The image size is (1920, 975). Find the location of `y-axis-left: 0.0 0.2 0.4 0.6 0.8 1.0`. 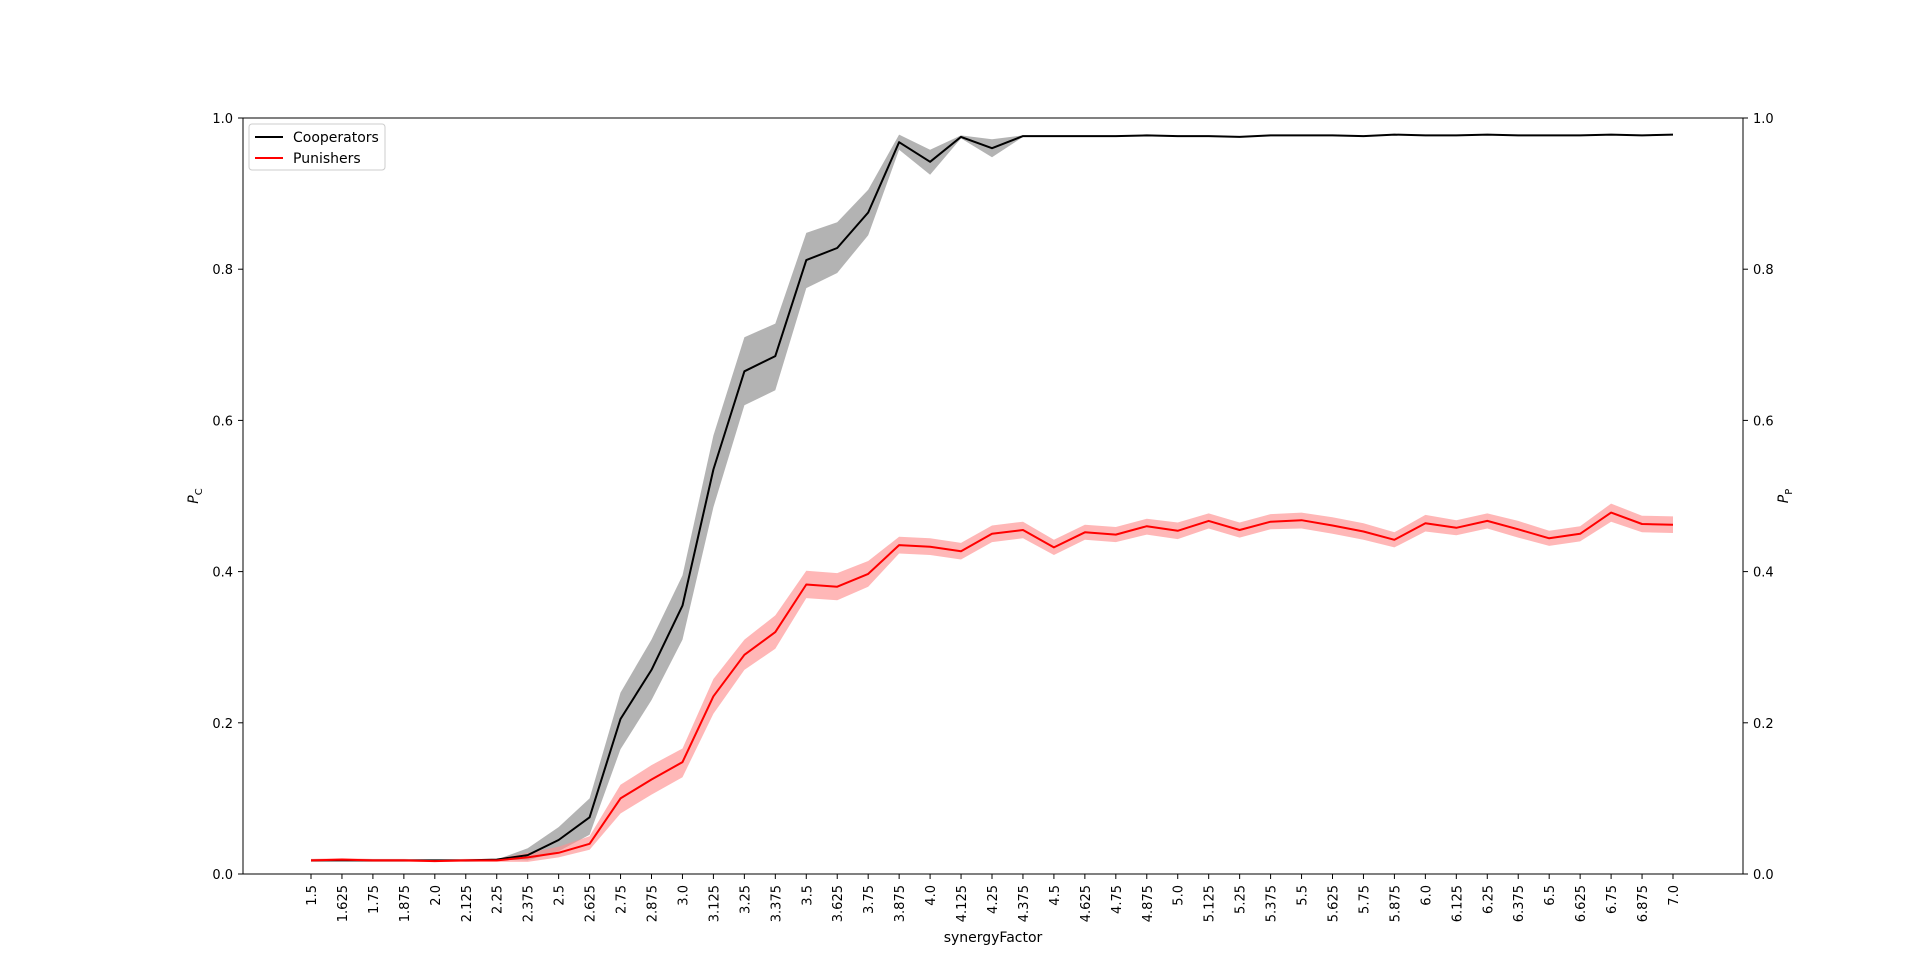

y-axis-left: 0.0 0.2 0.4 0.6 0.8 1.0 is located at coordinates (227, 497).